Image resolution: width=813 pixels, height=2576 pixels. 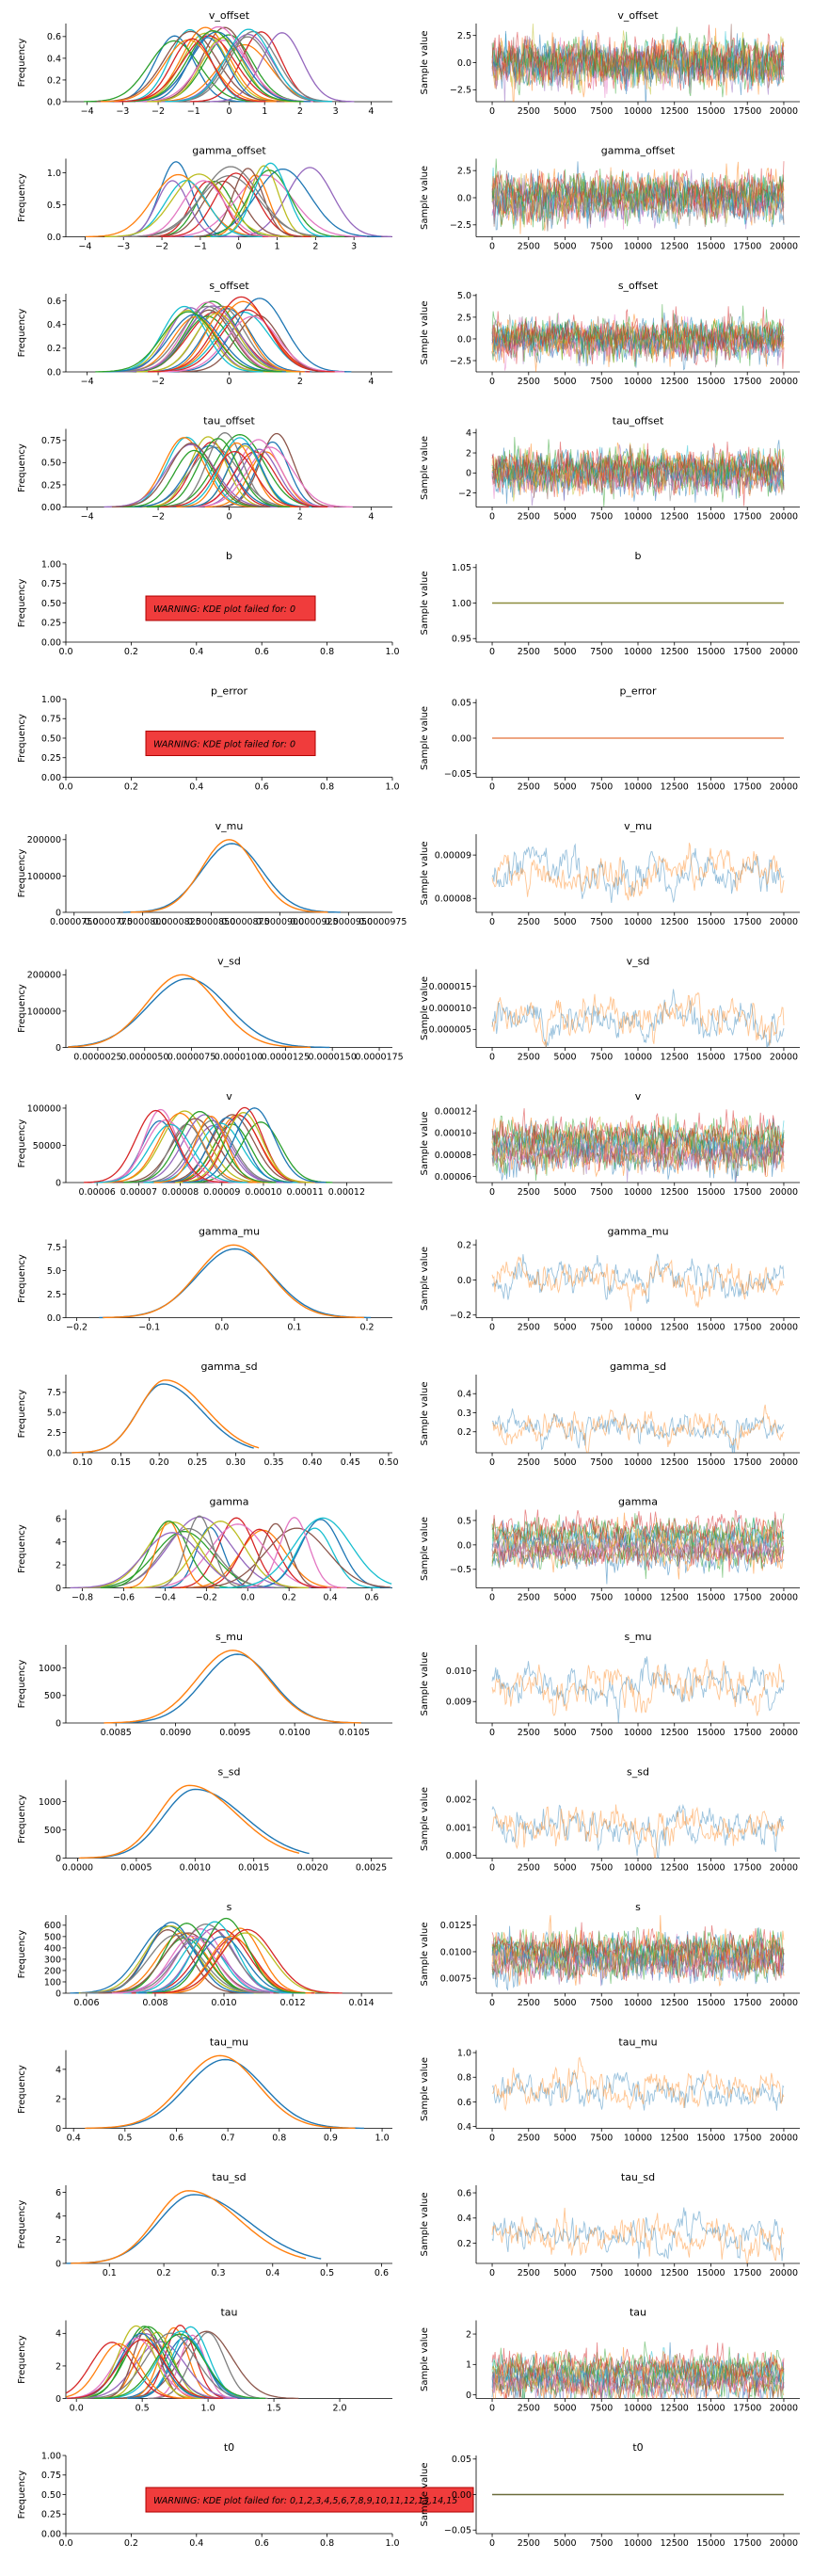 I want to click on dist-xtick-label: 0.0000800, so click(x=143, y=922).